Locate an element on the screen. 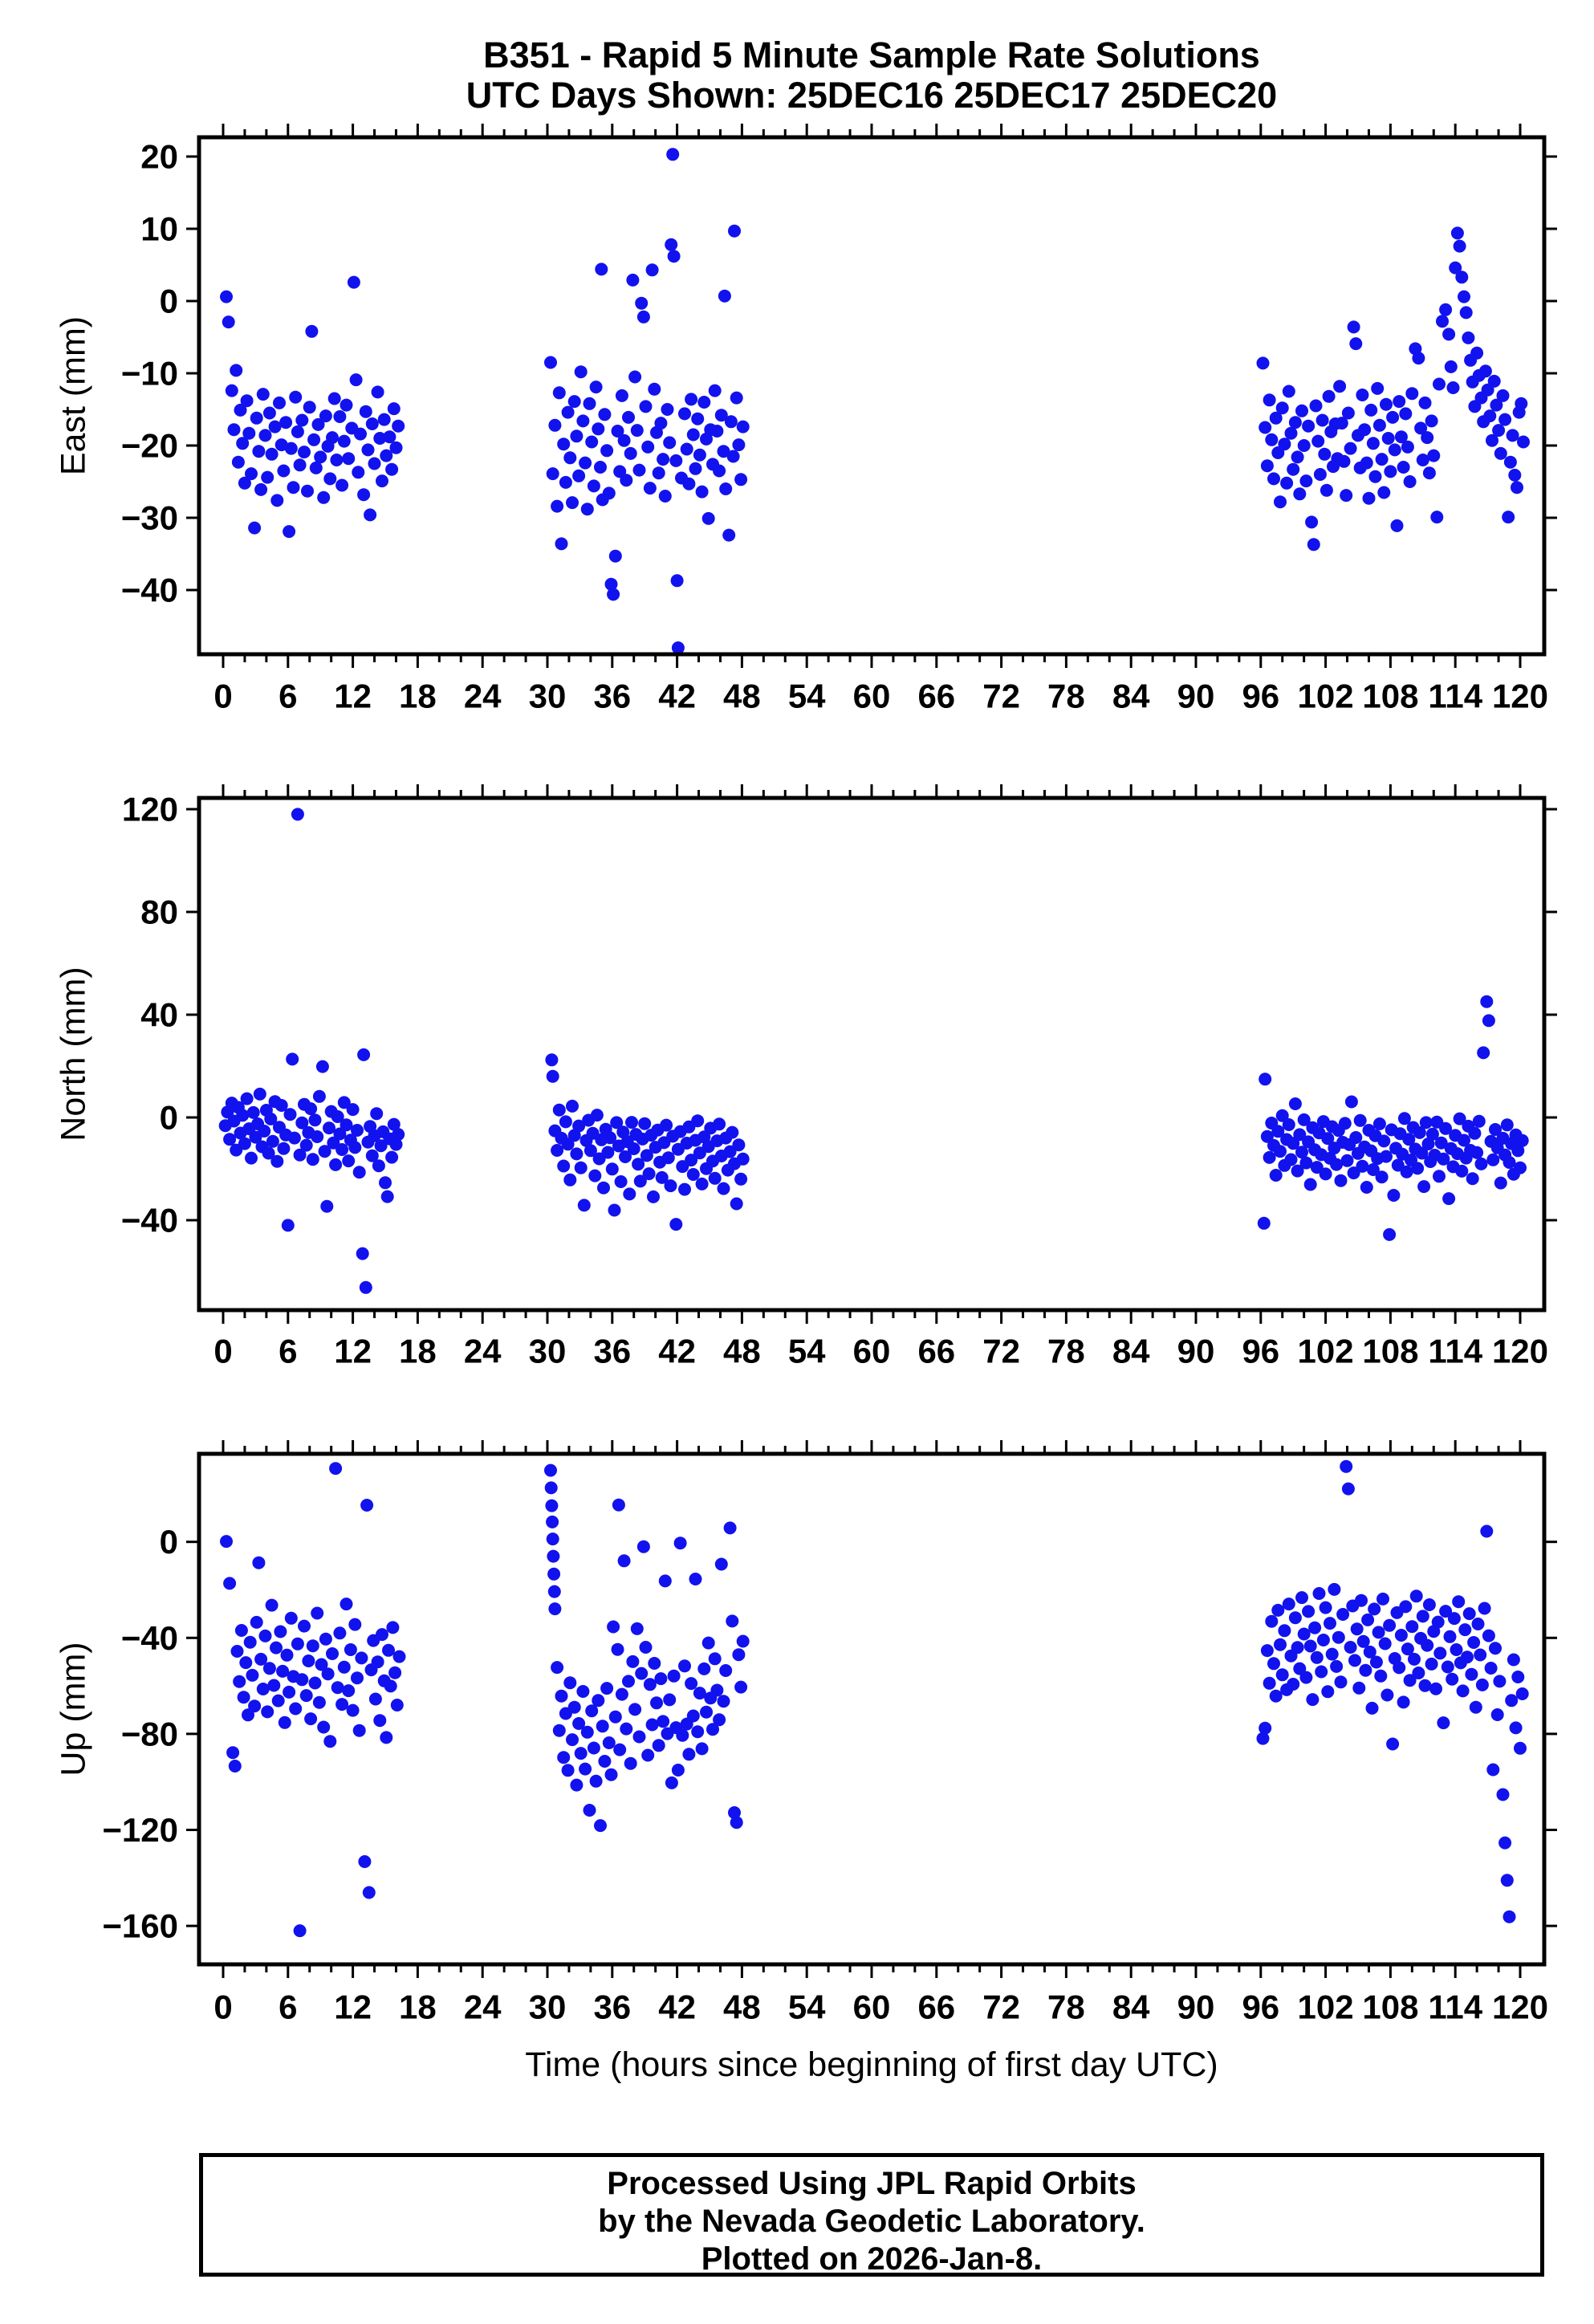 This screenshot has width=1594, height=2324. x-tick-label: 120 is located at coordinates (1520, 696).